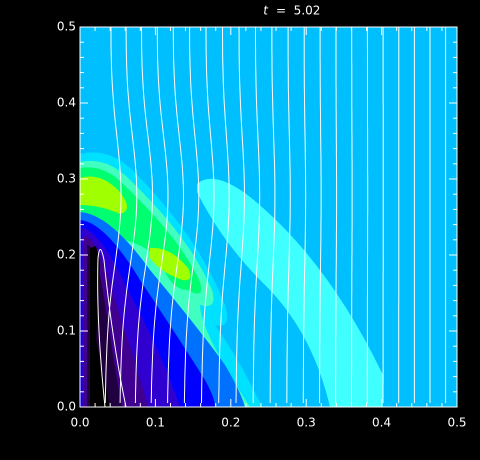 Image resolution: width=480 pixels, height=460 pixels. I want to click on y-tick-label: 0.4, so click(66, 103).